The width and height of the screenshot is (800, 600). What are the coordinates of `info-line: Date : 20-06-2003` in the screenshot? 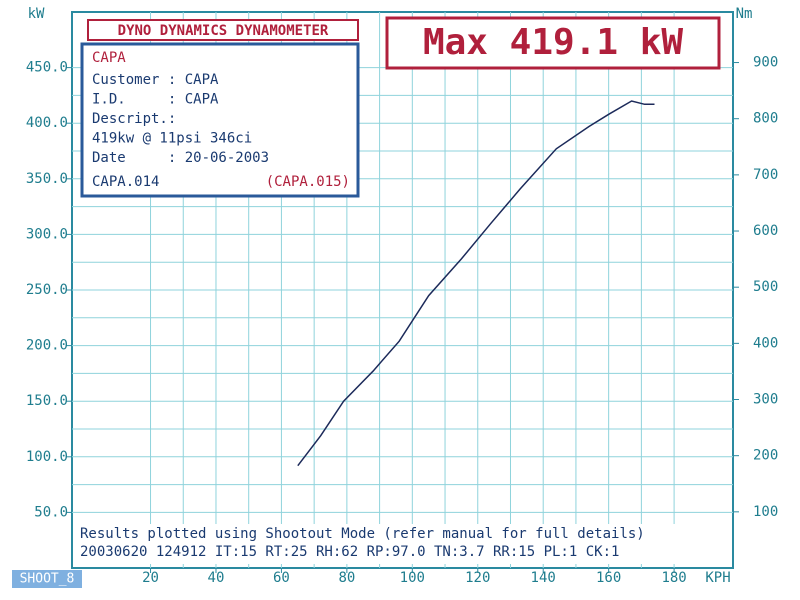 It's located at (180, 158).